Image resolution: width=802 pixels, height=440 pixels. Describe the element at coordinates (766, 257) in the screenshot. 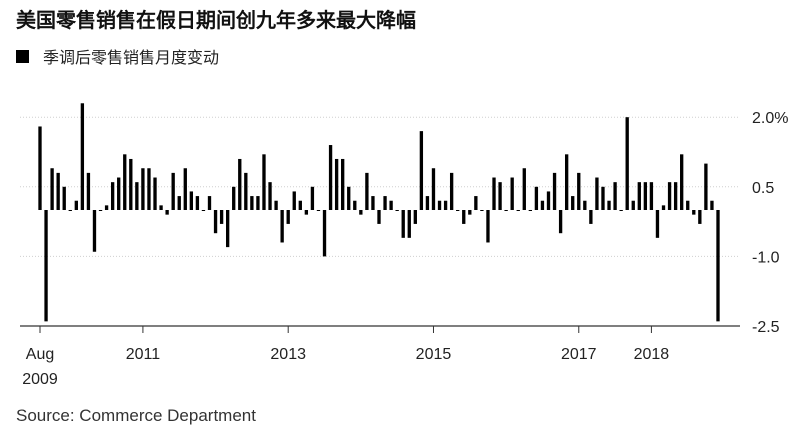

I see `y-tick-label: -1.0` at that location.